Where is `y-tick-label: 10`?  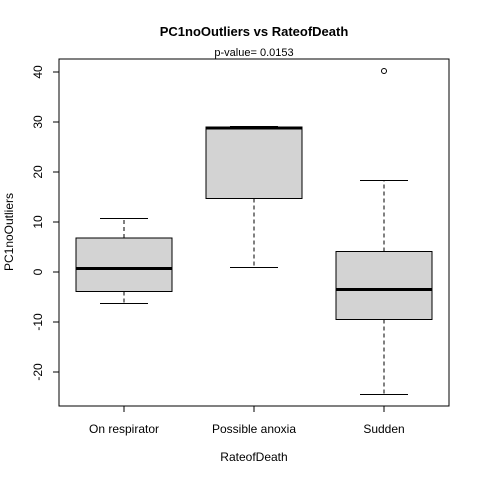 y-tick-label: 10 is located at coordinates (38, 222).